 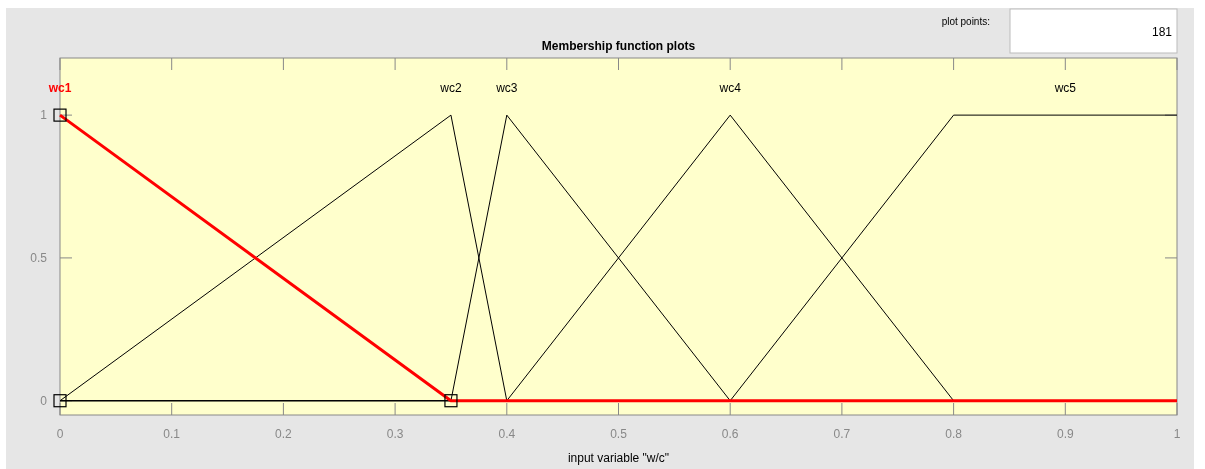 I want to click on x-tick-label: 0.9, so click(x=1065, y=434).